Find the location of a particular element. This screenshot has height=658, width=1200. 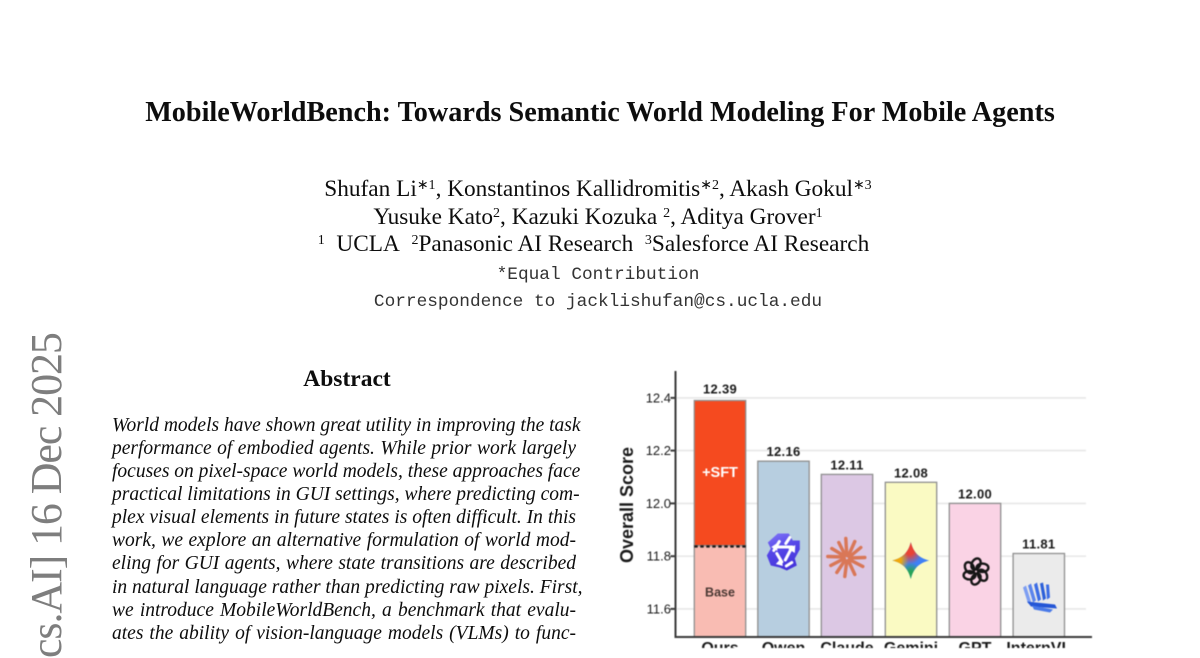

svg-text: Overall Score is located at coordinates (627, 505).